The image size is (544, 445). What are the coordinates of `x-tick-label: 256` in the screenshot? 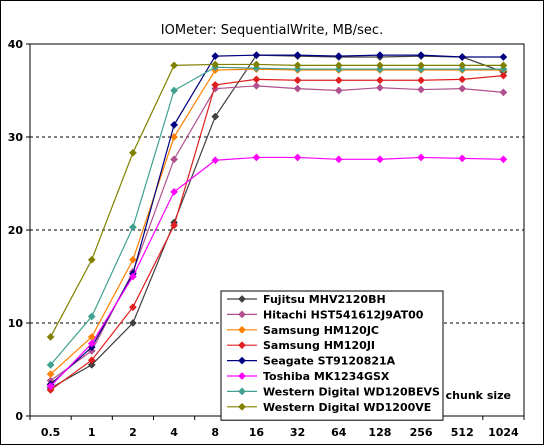 It's located at (421, 432).